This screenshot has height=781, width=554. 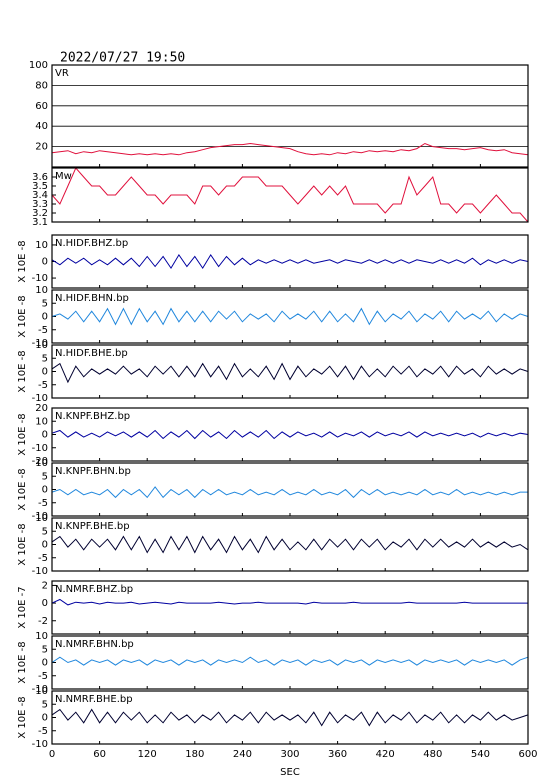 What do you see at coordinates (91, 353) in the screenshot?
I see `panel-label: N.HIDF.BHE.bp` at bounding box center [91, 353].